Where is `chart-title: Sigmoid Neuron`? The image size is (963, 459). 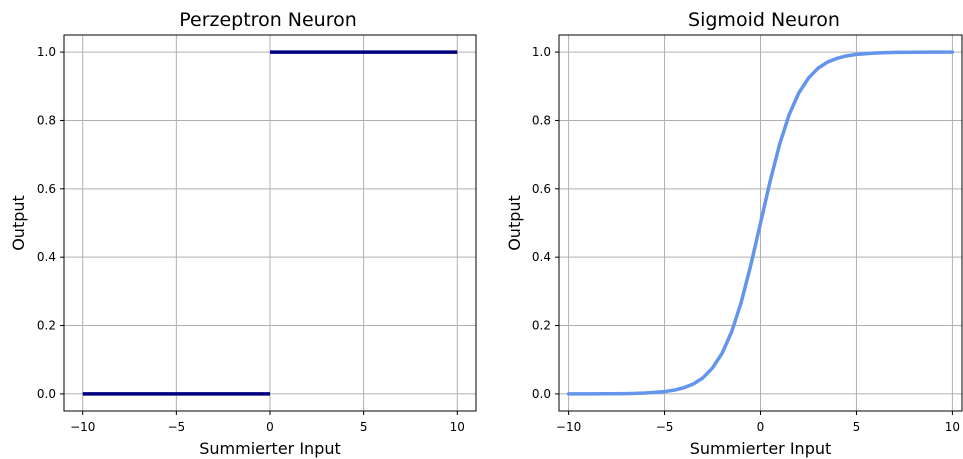
chart-title: Sigmoid Neuron is located at coordinates (764, 20).